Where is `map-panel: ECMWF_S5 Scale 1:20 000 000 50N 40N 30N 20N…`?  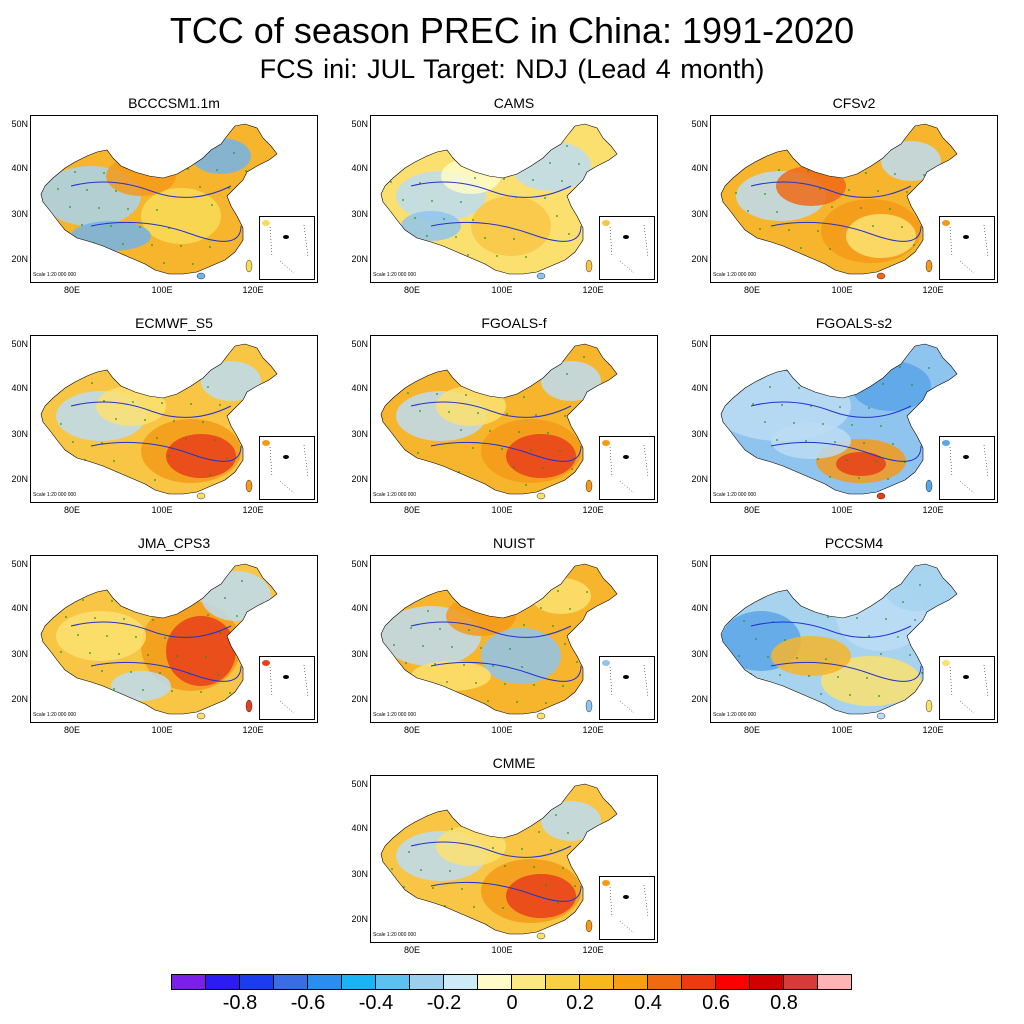 map-panel: ECMWF_S5 Scale 1:20 000 000 50N 40N 30N 20N… is located at coordinates (162, 422).